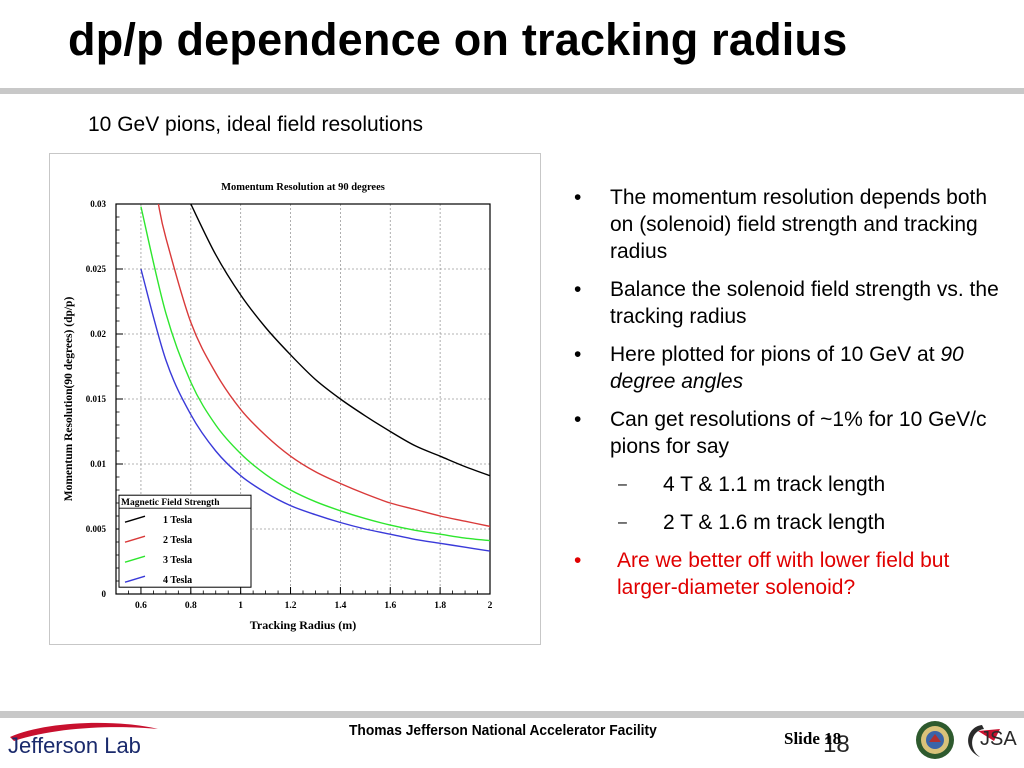  What do you see at coordinates (96, 529) in the screenshot?
I see `y-tick-label: 0.005` at bounding box center [96, 529].